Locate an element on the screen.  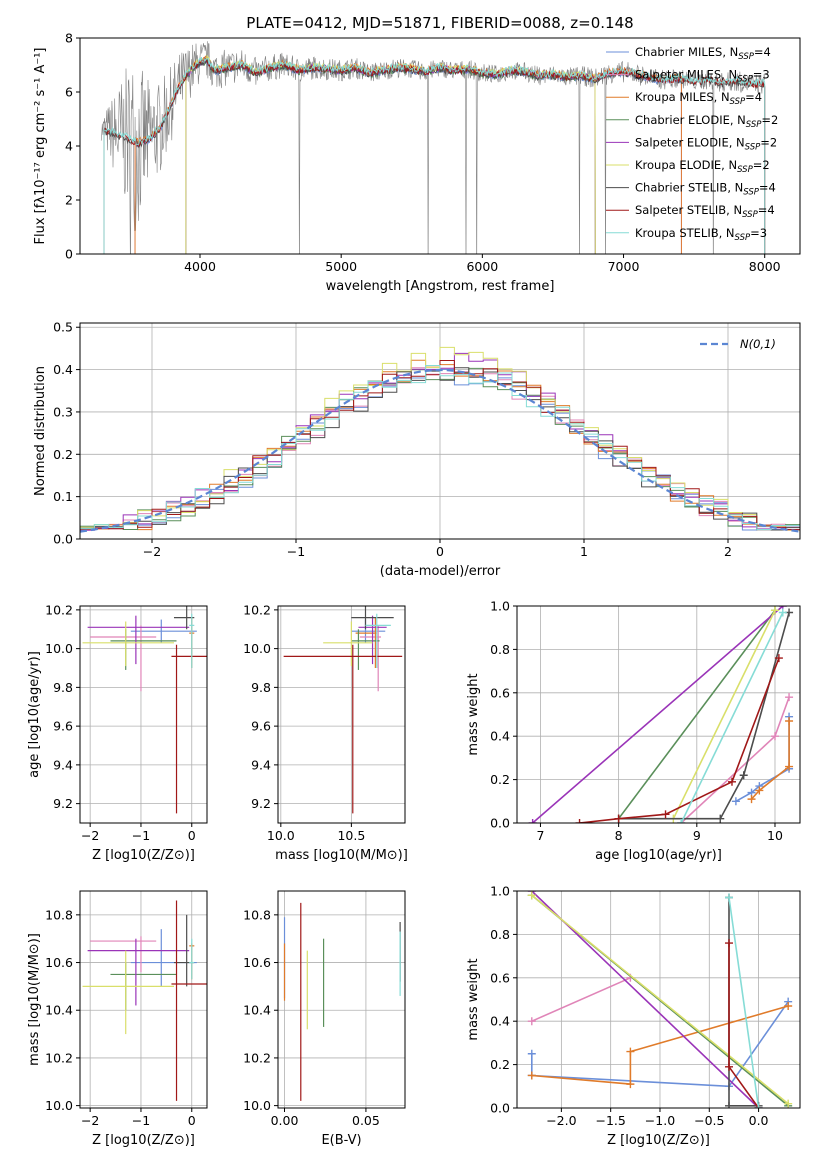
x-tick-label: 7000 is located at coordinates (624, 266).